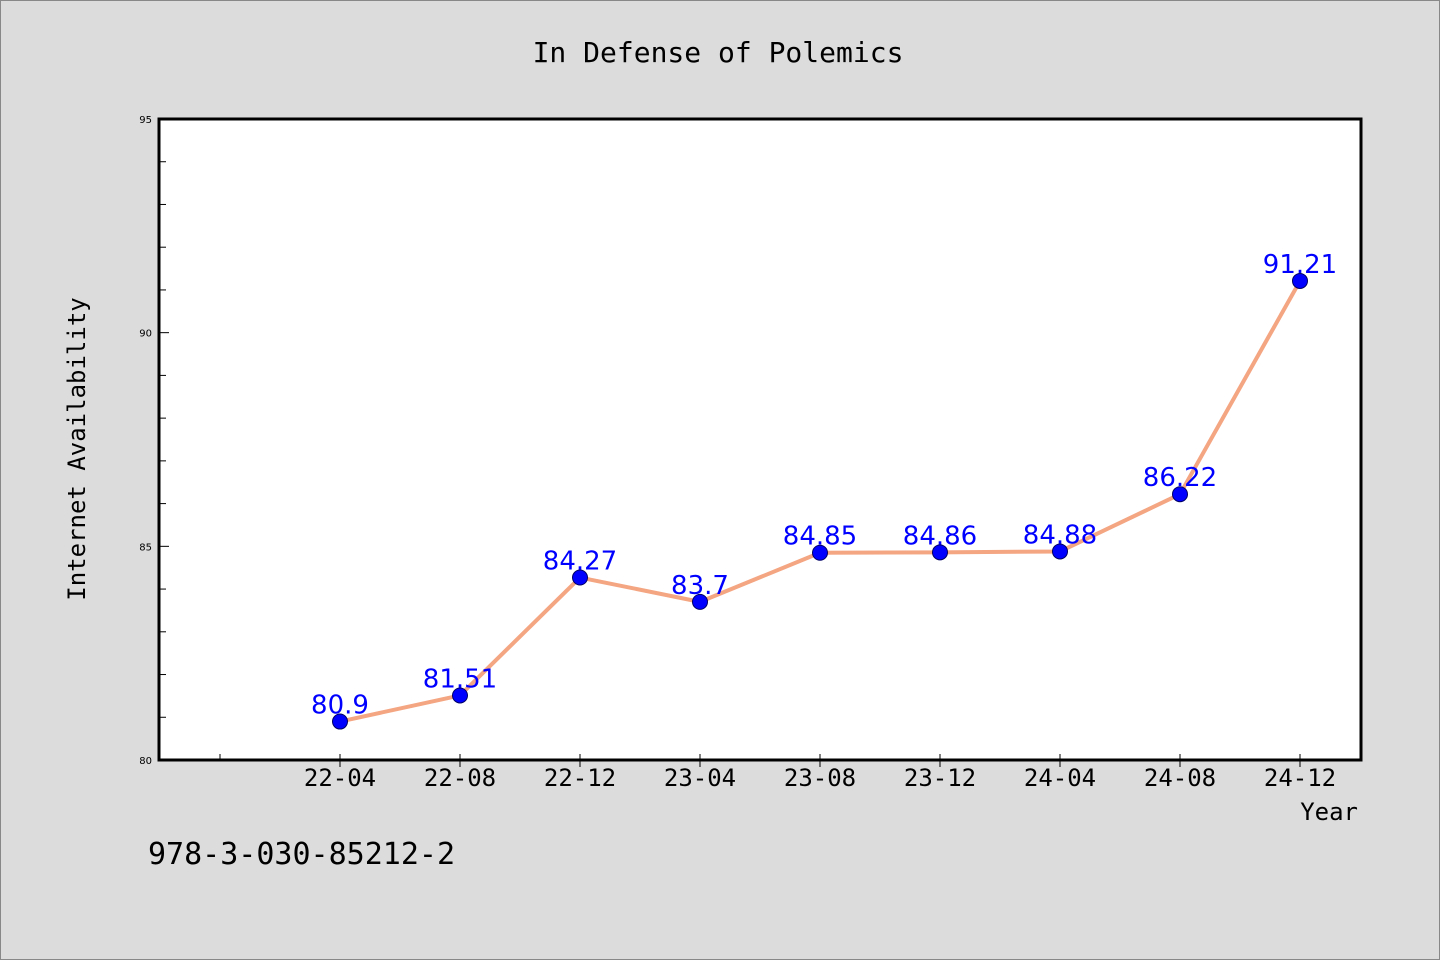 The width and height of the screenshot is (1440, 960). I want to click on data-label: 84.27, so click(580, 562).